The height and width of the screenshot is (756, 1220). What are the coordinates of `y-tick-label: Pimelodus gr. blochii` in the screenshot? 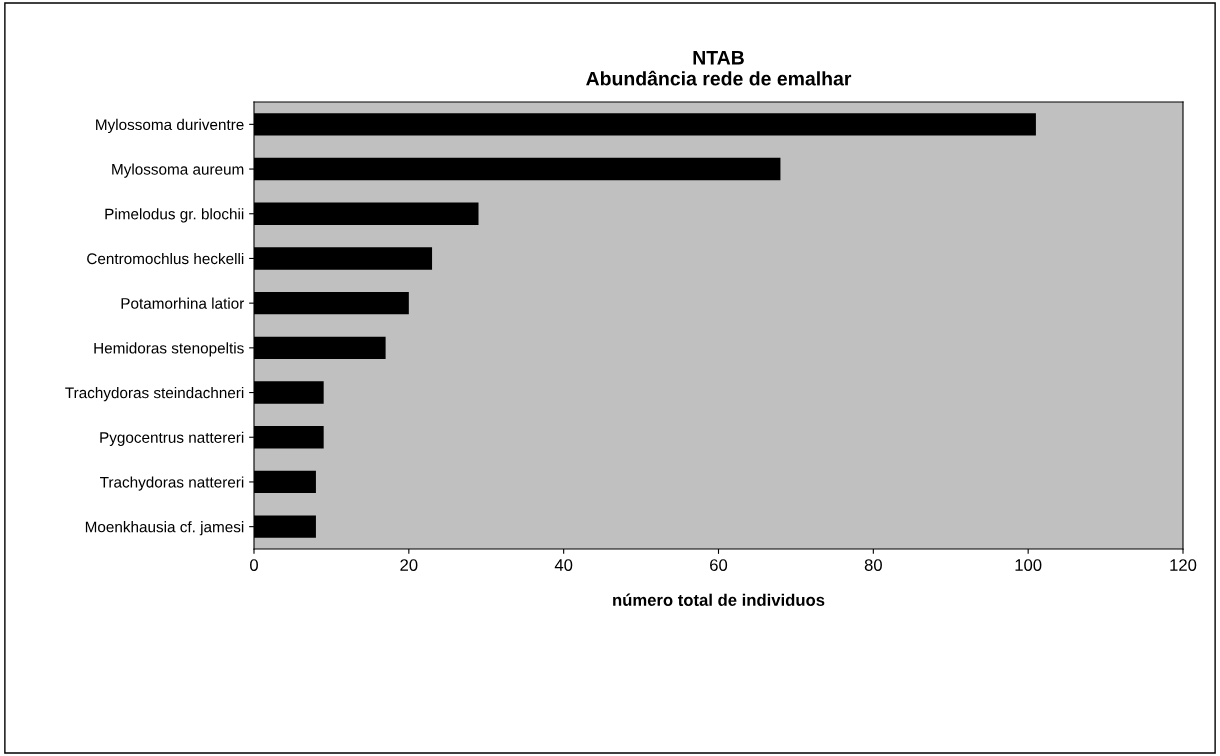 It's located at (174, 215).